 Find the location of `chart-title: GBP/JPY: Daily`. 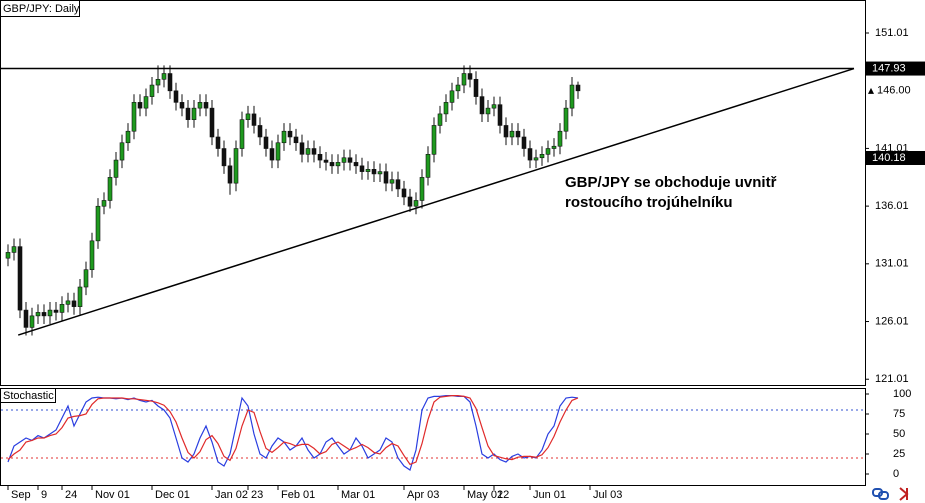

chart-title: GBP/JPY: Daily is located at coordinates (41, 9).